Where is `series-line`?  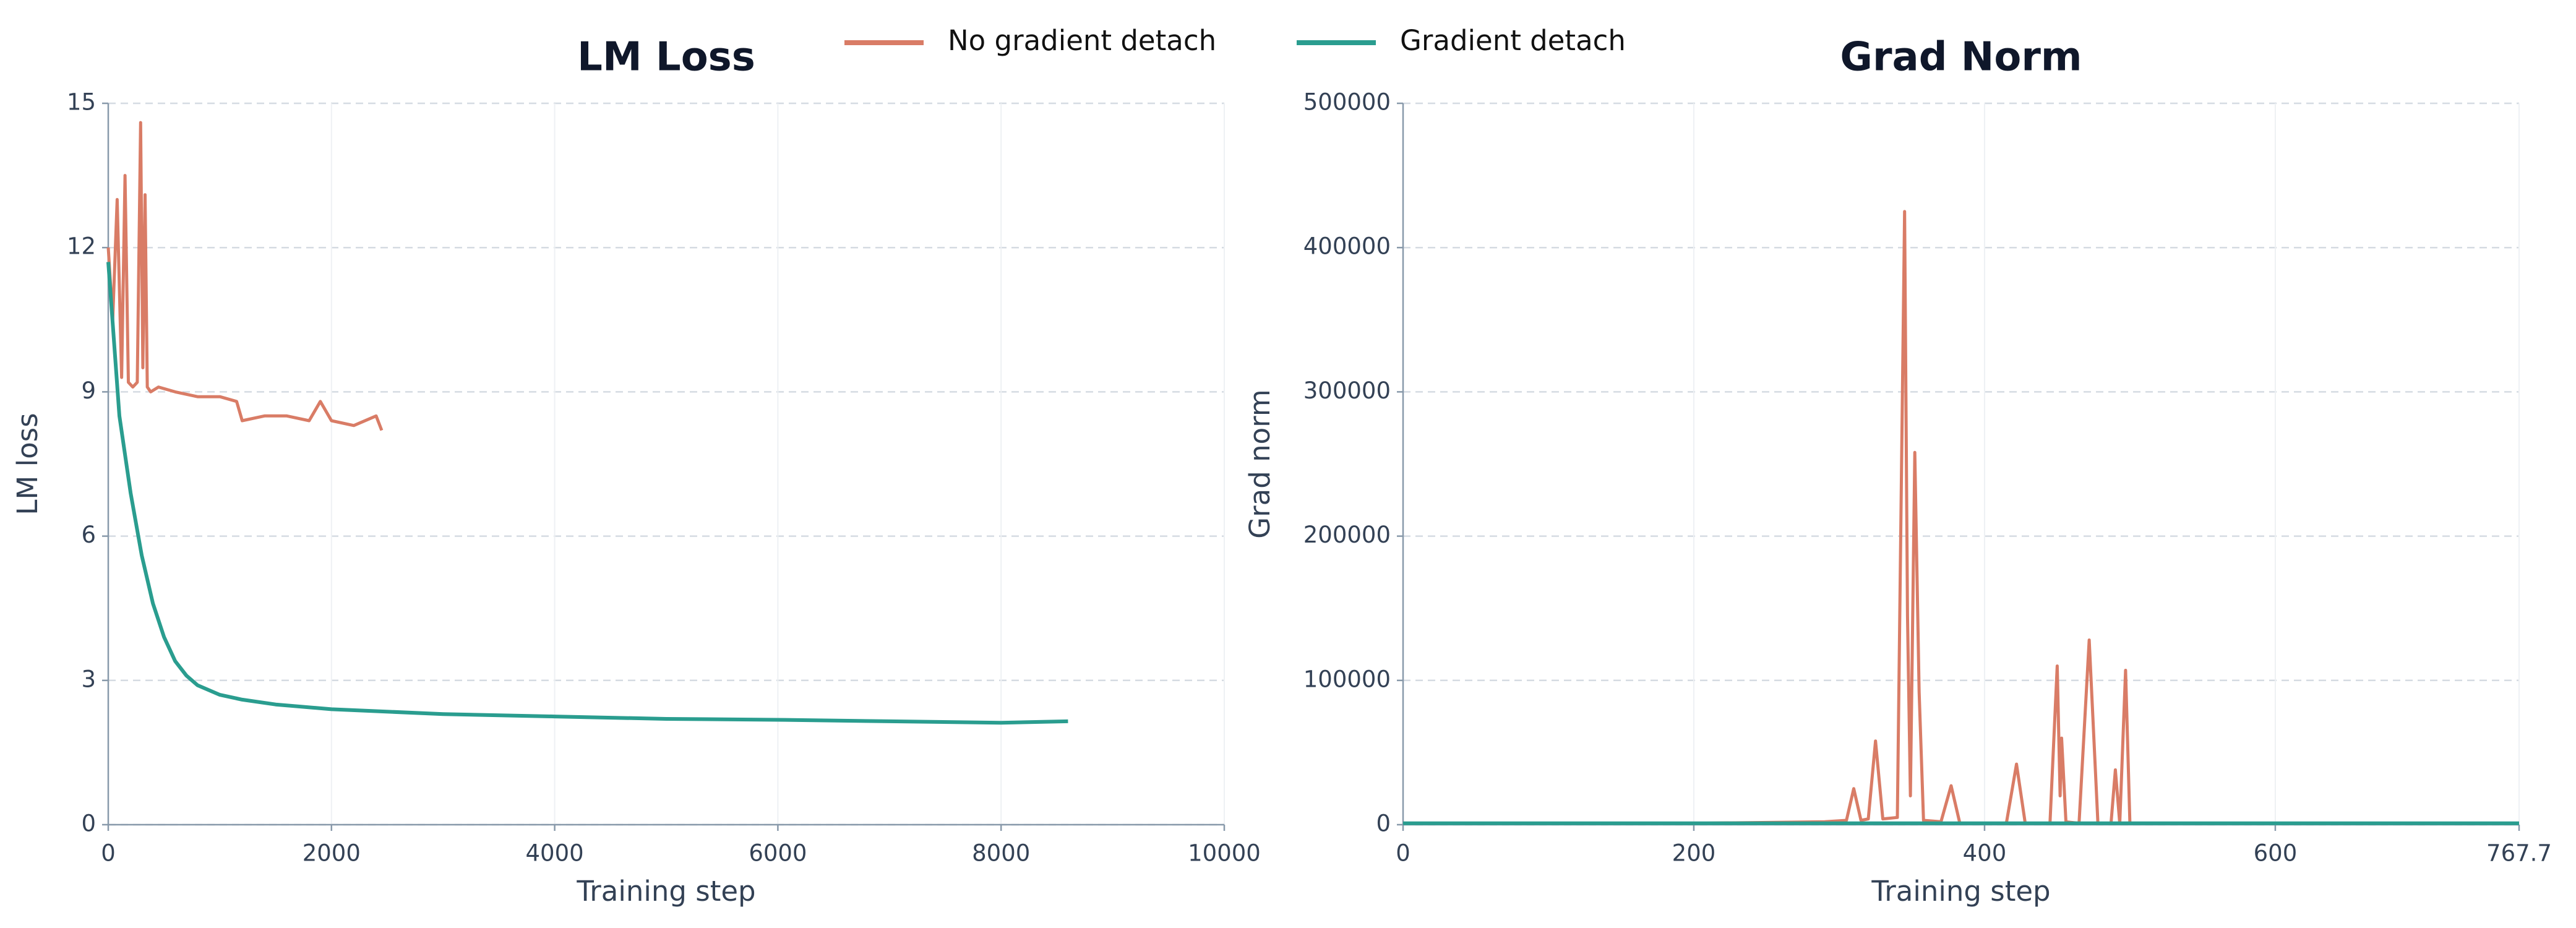
series-line is located at coordinates (245, 276).